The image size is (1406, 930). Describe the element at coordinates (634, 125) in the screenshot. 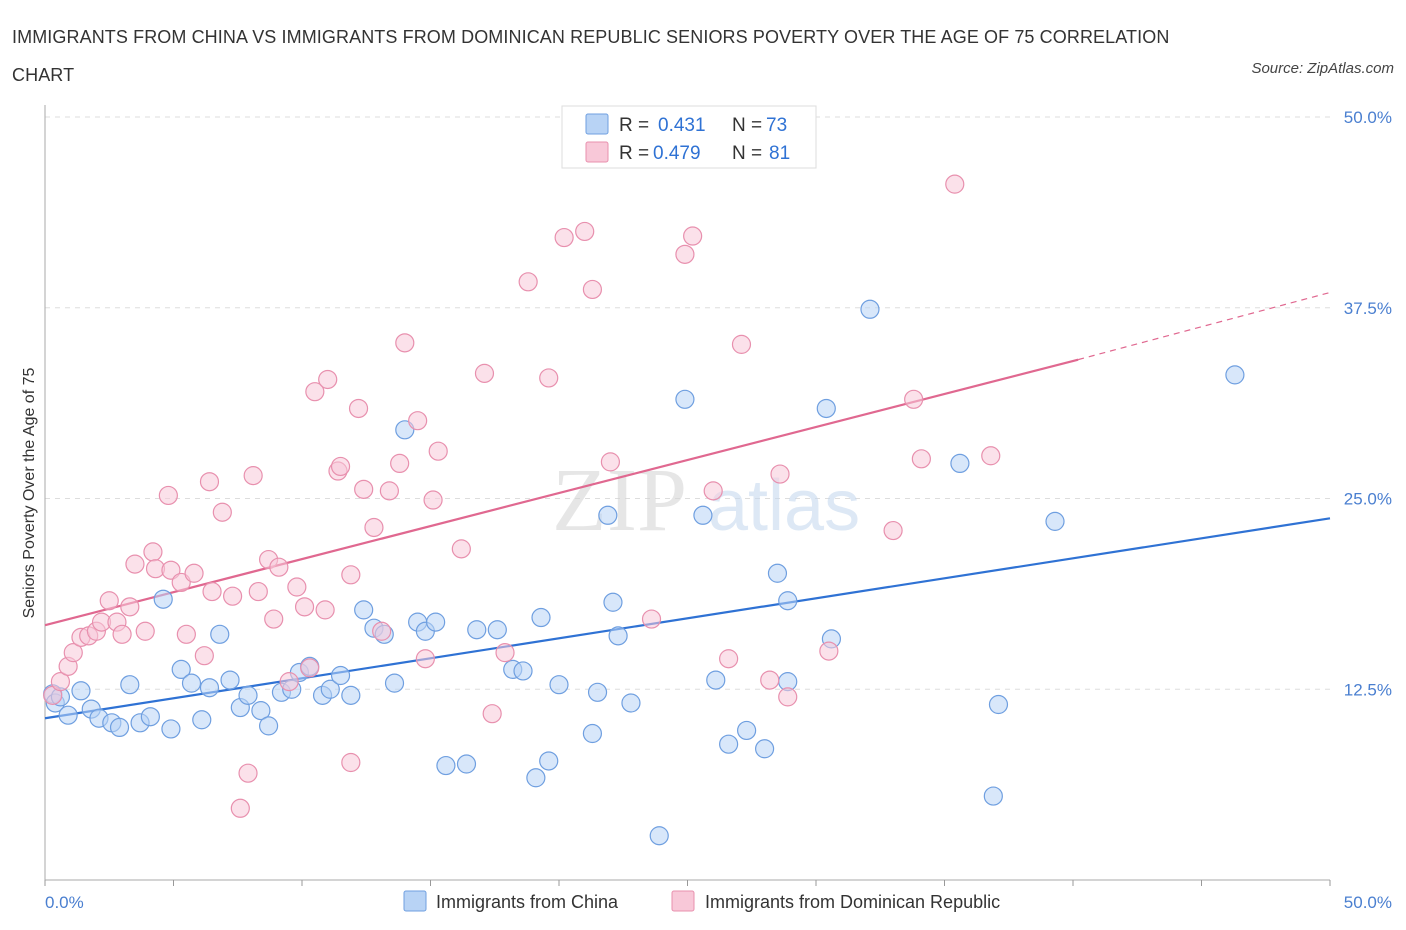

I see `legend-china-r-label: R =` at that location.